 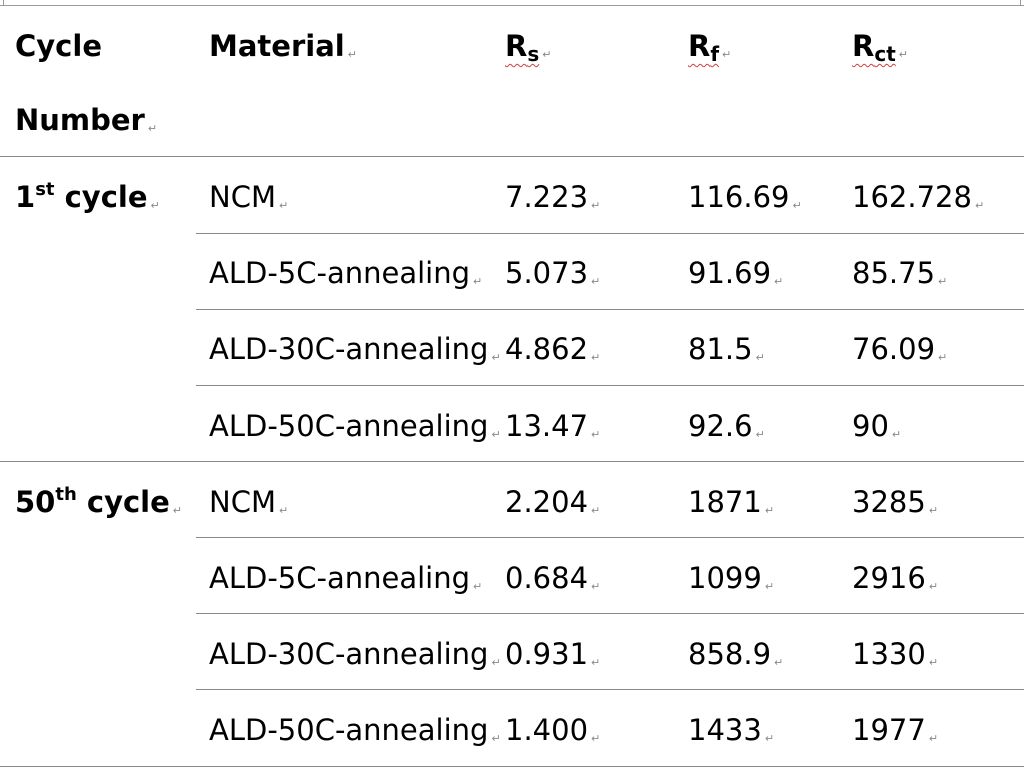 I want to click on page-corner-mark-left, so click(x=3, y=3).